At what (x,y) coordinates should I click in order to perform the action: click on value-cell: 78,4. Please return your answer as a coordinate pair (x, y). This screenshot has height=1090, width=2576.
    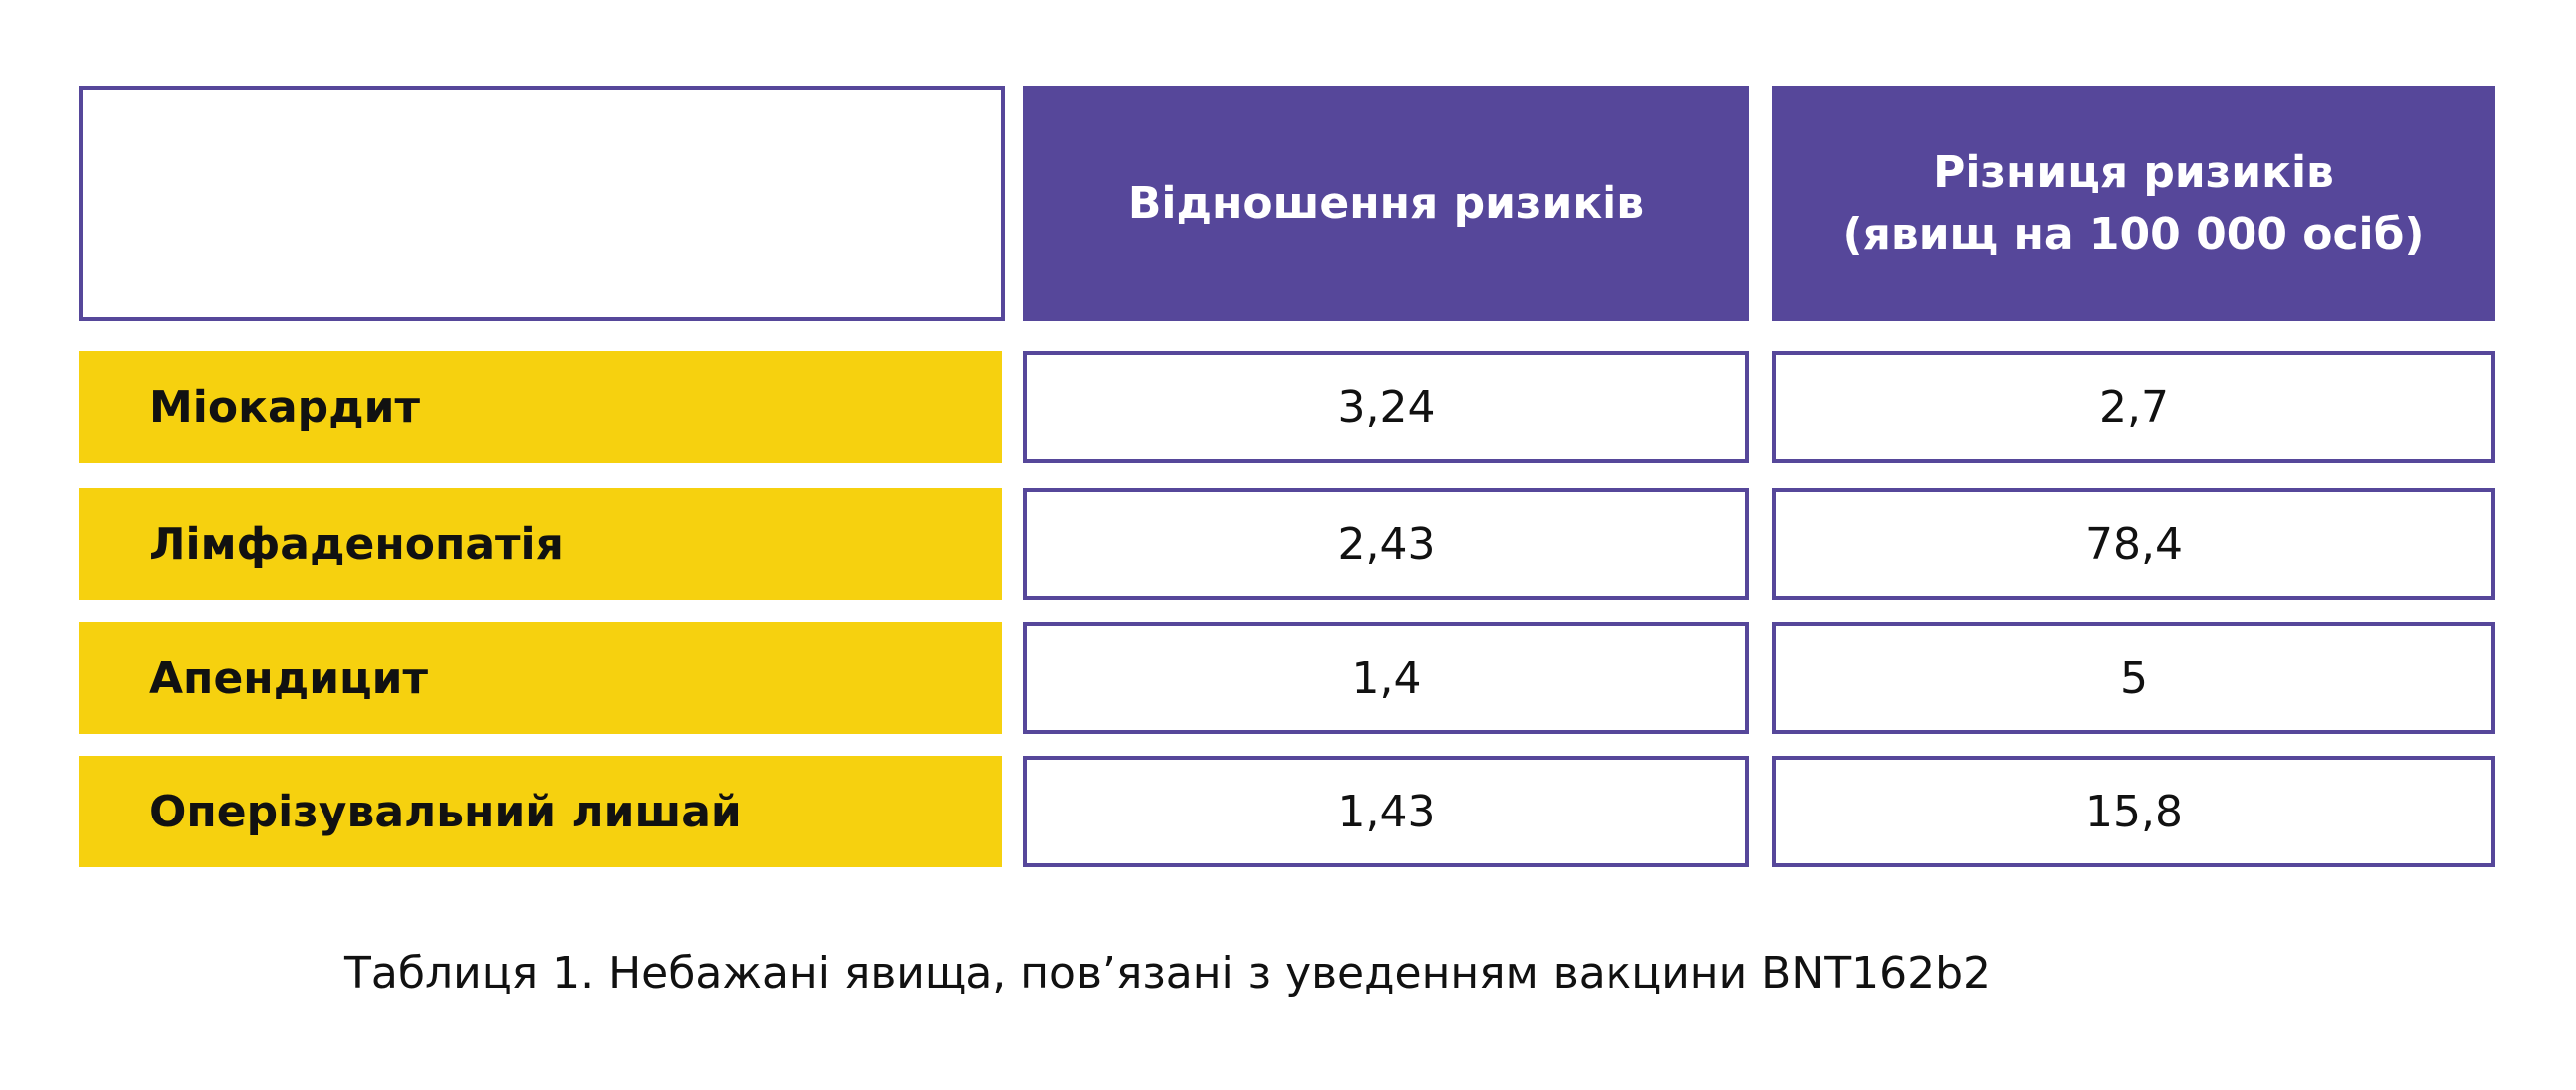
    Looking at the image, I should click on (2133, 544).